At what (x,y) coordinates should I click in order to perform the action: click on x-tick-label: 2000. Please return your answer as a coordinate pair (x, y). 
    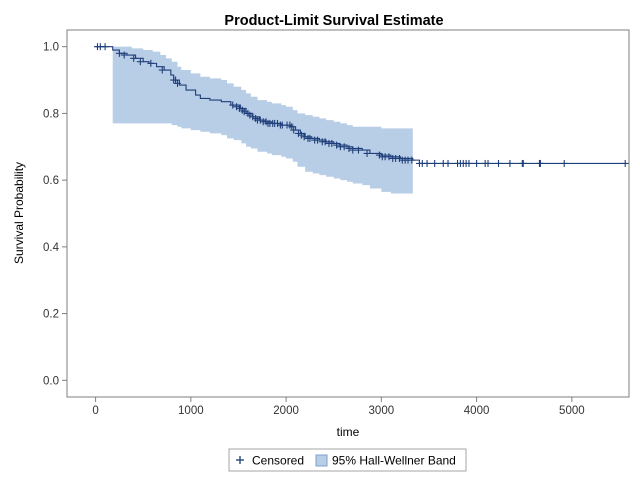
    Looking at the image, I should click on (286, 411).